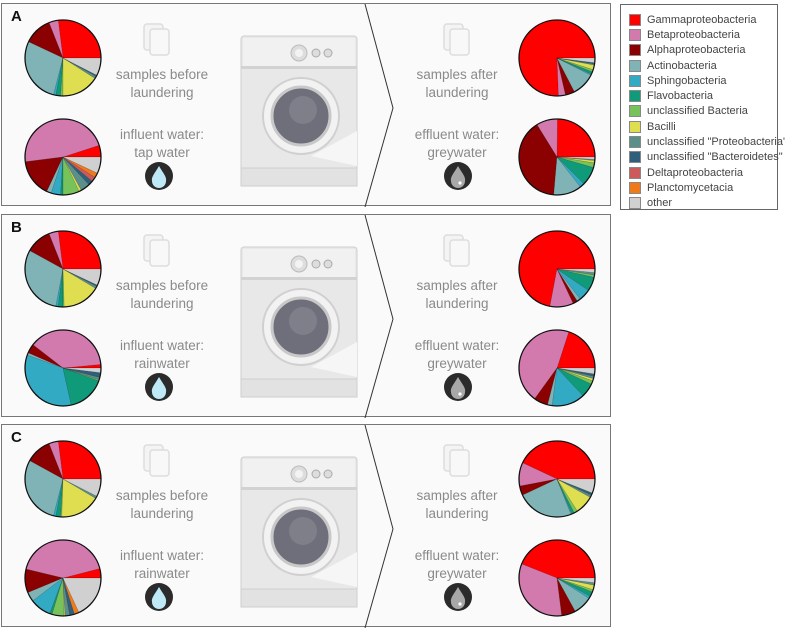 The height and width of the screenshot is (630, 785). What do you see at coordinates (716, 142) in the screenshot?
I see `legend-label: unclassified "Proteobacteria"` at bounding box center [716, 142].